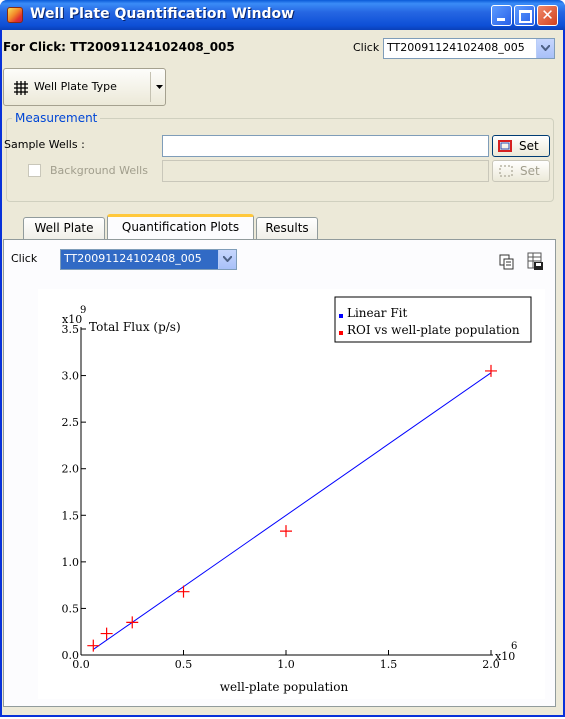 The image size is (565, 719). Describe the element at coordinates (24, 258) in the screenshot. I see `plot-click-label: Click` at that location.